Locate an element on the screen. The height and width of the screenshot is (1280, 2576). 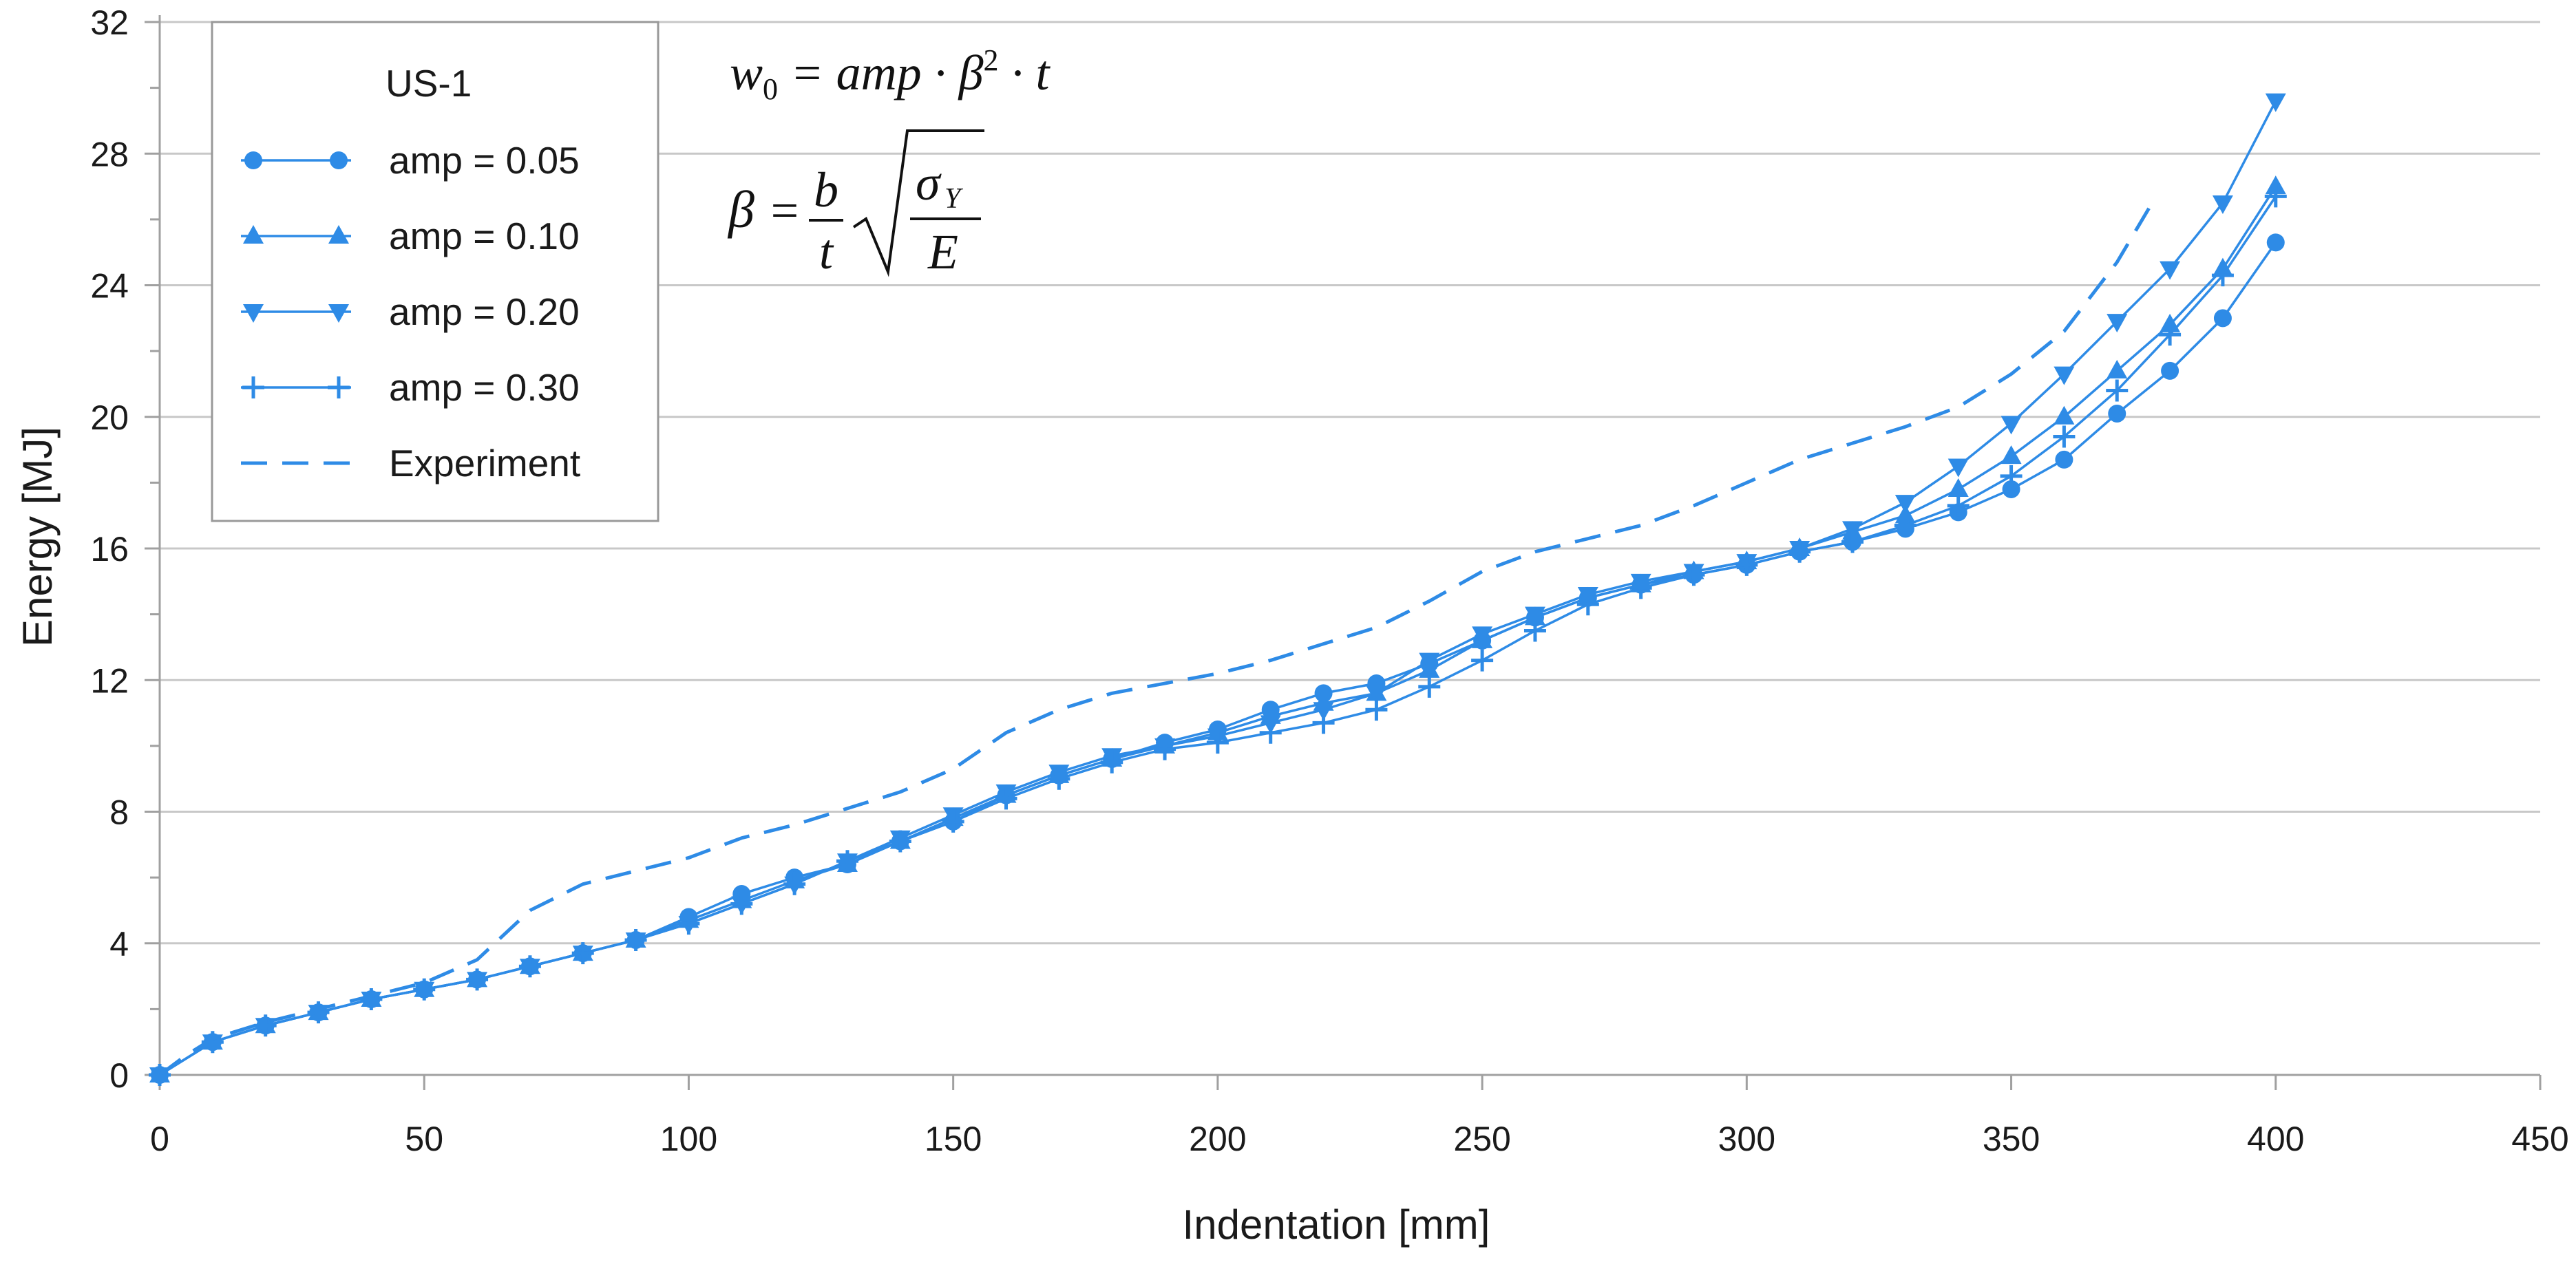
svg-text: σ is located at coordinates (929, 184).